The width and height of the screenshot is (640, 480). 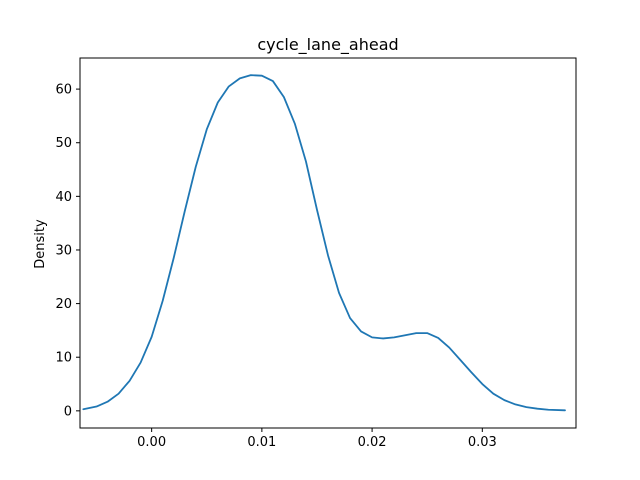 I want to click on y-tick-label: 0, so click(x=68, y=411).